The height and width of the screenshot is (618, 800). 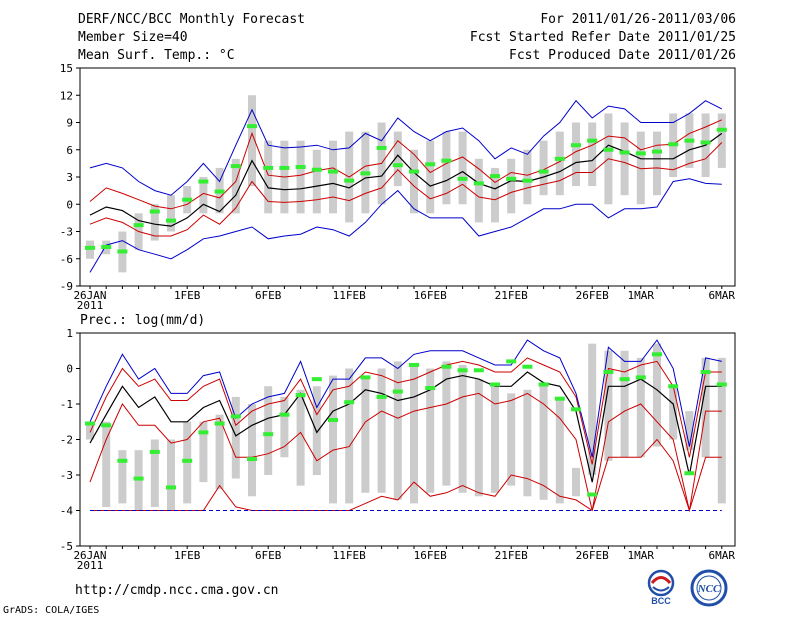 I want to click on ncc-logo-text: NCC, so click(x=709, y=589).